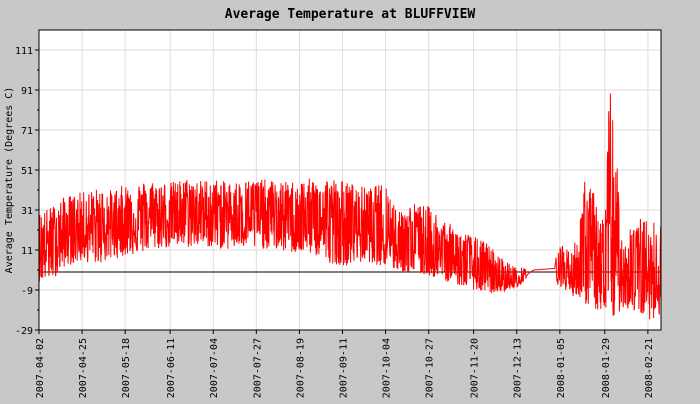  What do you see at coordinates (27, 91) in the screenshot?
I see `y-tick-label: 91` at bounding box center [27, 91].